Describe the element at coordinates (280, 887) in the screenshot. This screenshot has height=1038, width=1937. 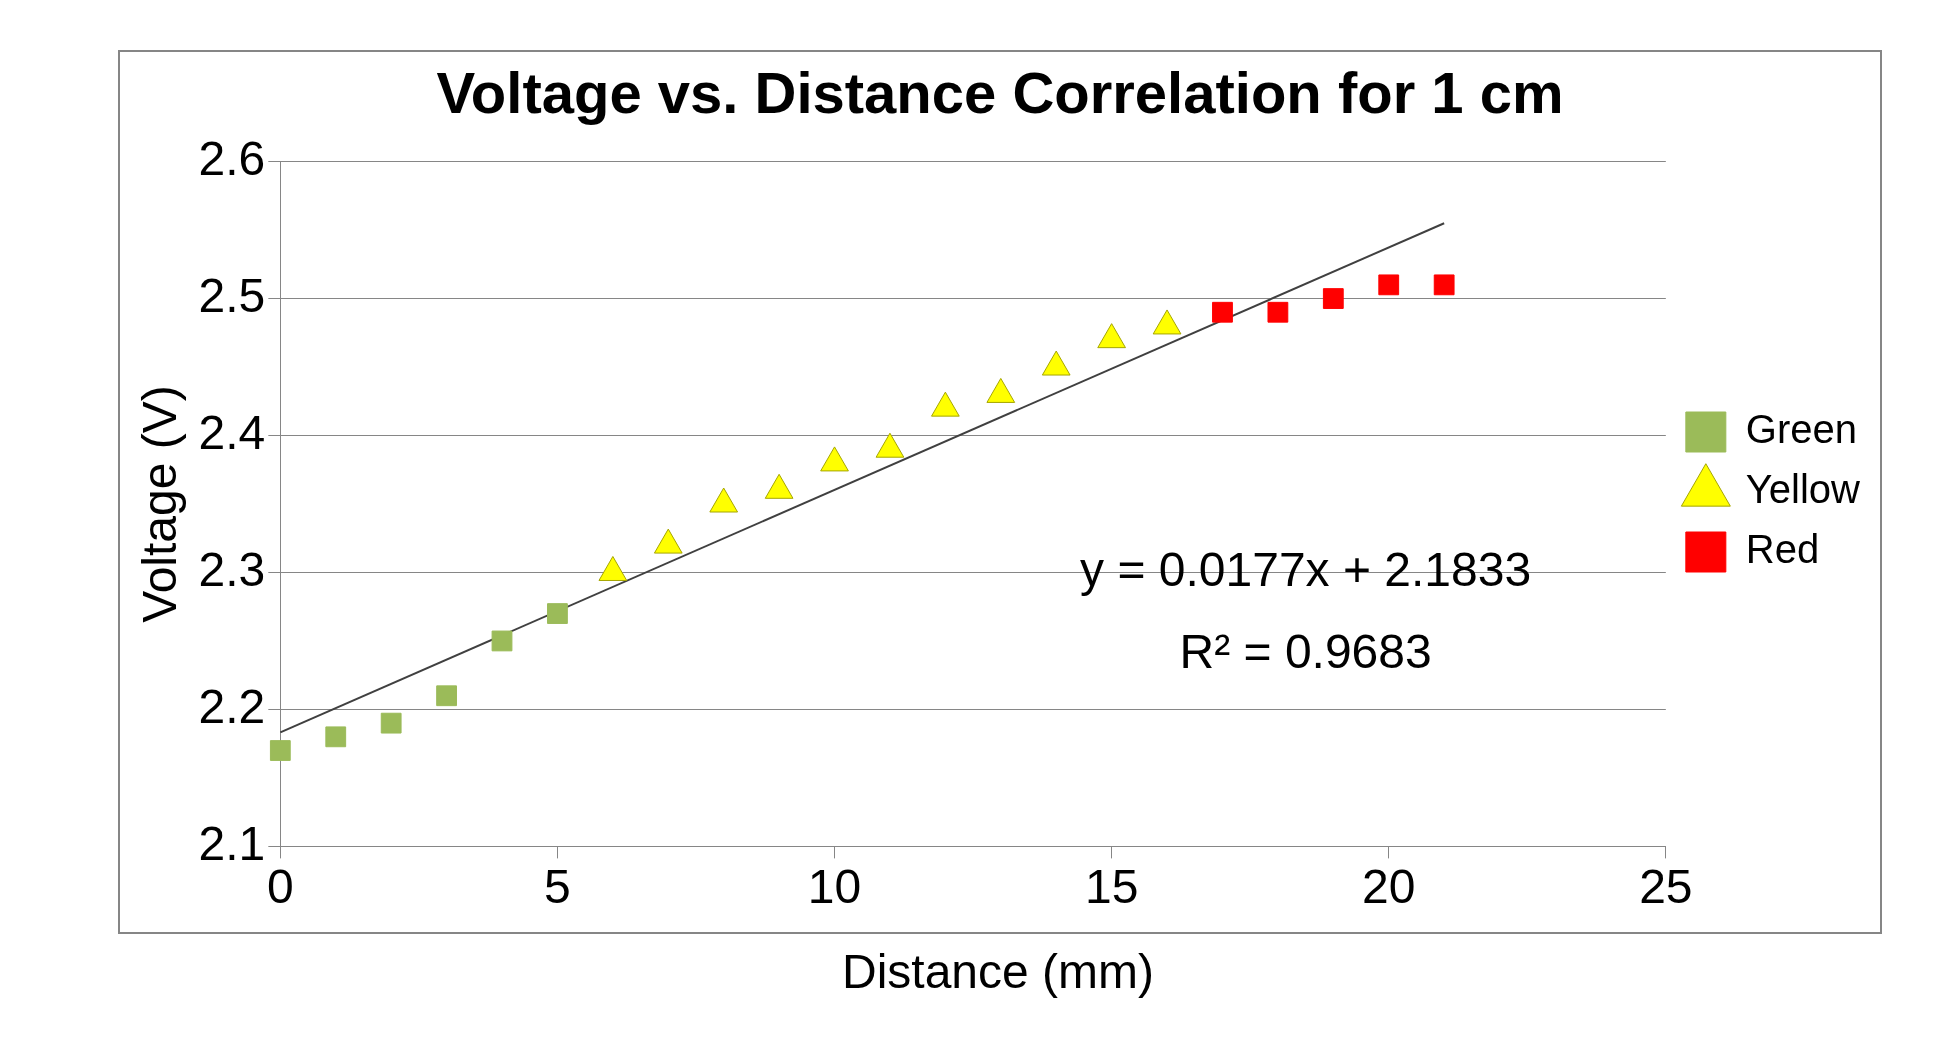
I see `x-tick-label: 0` at that location.